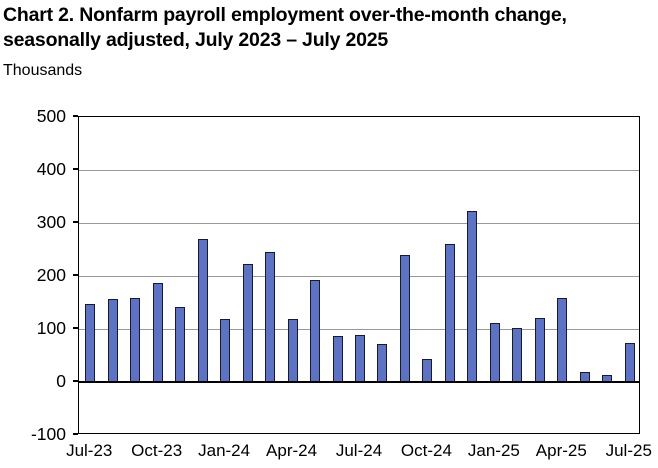 This screenshot has width=658, height=468. I want to click on y-axis-units-label: Thousands, so click(43, 70).